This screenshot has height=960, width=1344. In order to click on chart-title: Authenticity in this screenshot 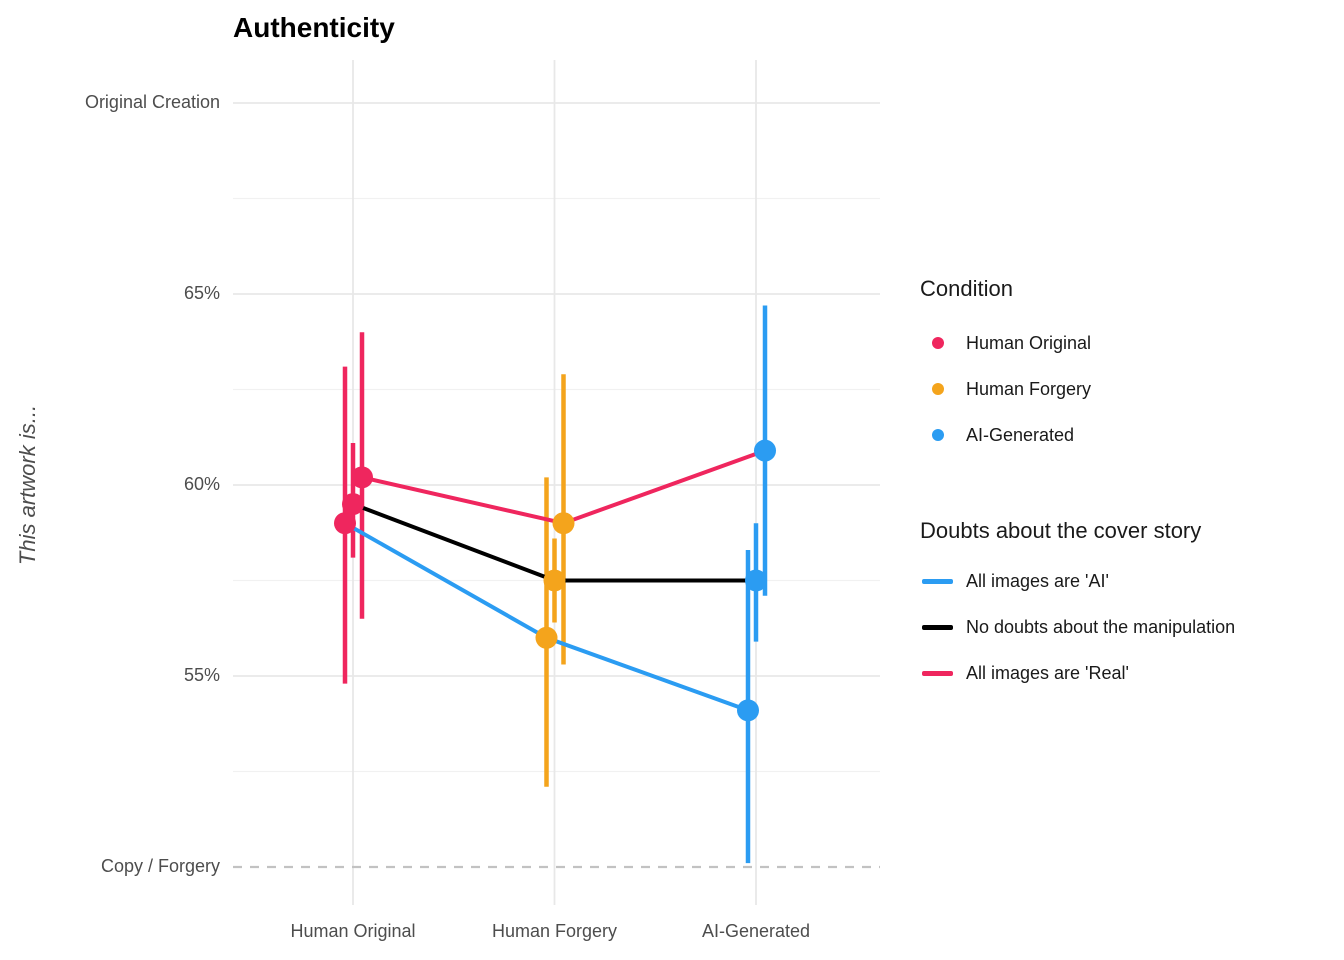, I will do `click(314, 27)`.